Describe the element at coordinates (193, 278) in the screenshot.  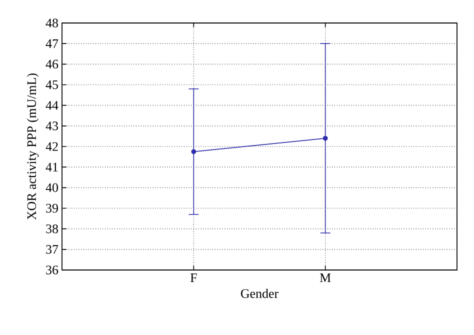
I see `x-tick-label: F` at that location.